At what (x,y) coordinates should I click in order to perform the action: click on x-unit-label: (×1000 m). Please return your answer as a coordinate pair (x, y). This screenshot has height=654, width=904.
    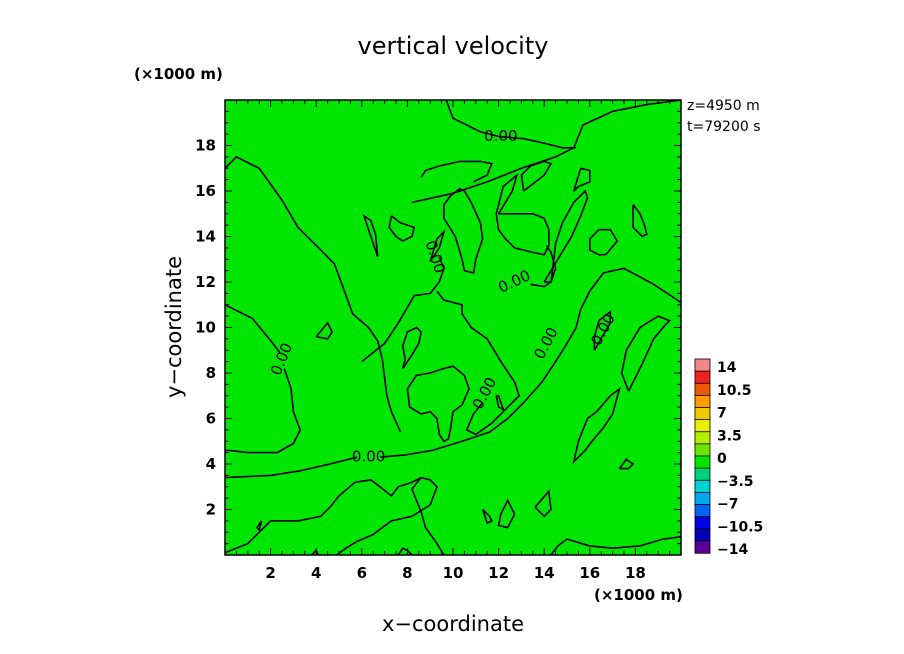
    Looking at the image, I should click on (638, 595).